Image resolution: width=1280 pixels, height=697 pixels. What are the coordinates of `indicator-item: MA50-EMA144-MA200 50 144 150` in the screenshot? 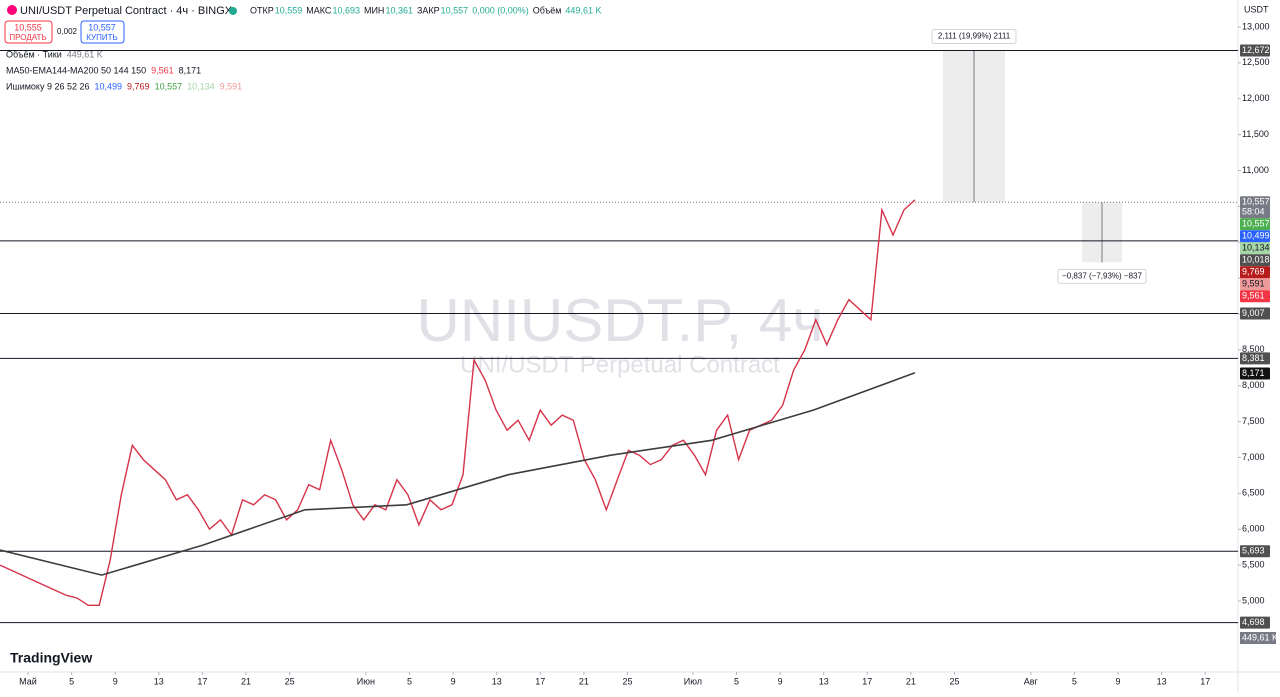 It's located at (76, 70).